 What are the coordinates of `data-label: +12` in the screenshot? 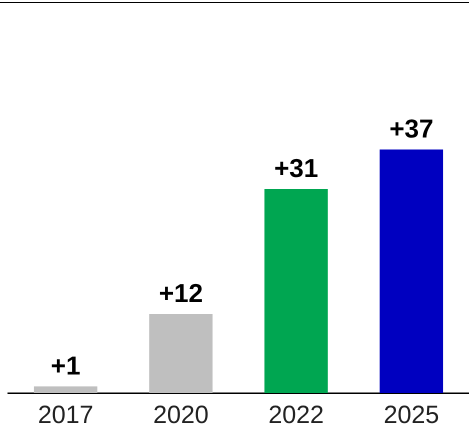 It's located at (180, 293).